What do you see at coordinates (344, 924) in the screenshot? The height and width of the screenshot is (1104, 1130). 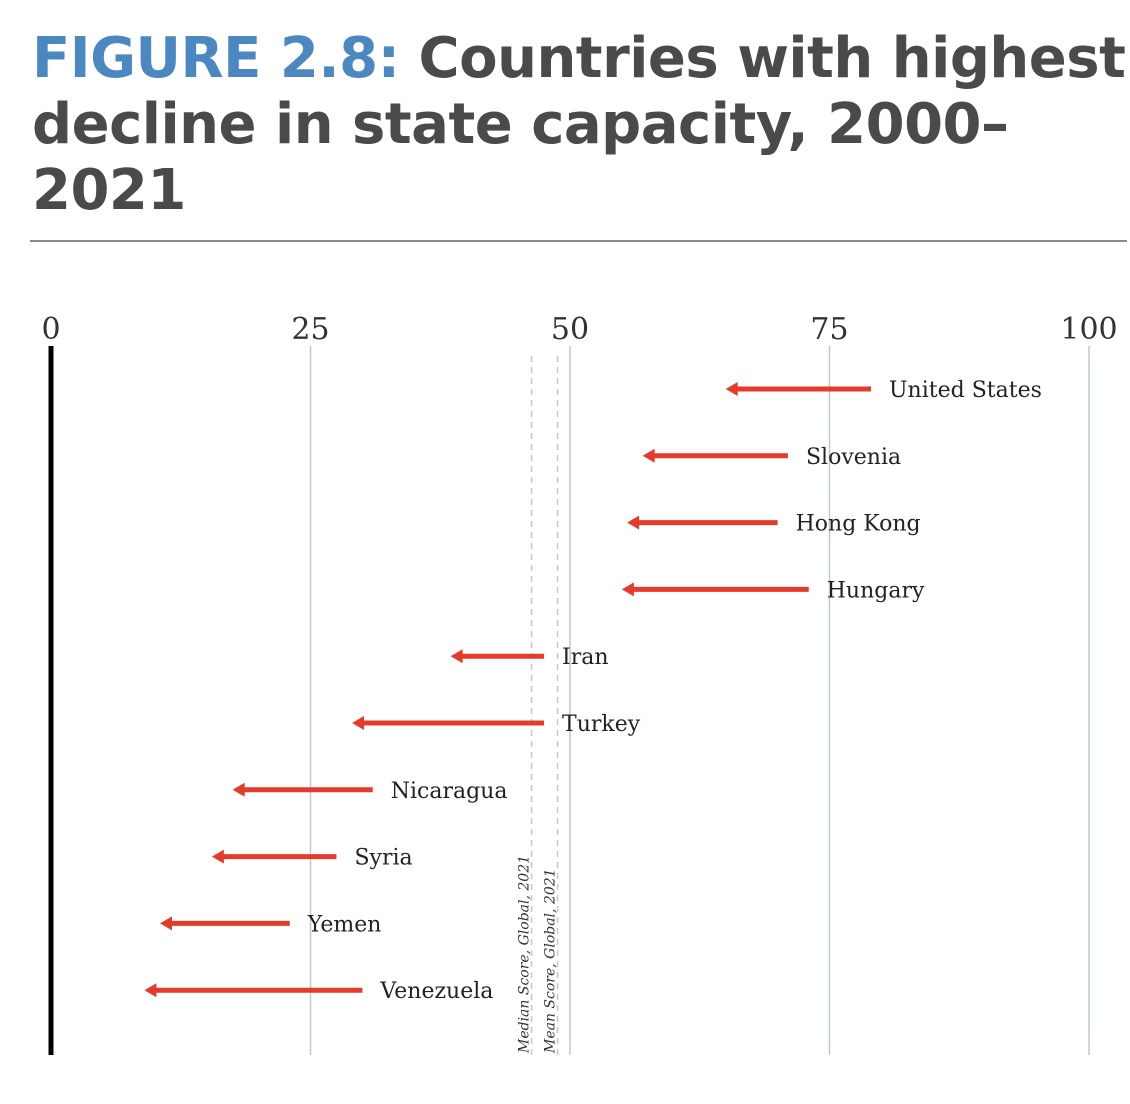 I see `country-label-yemen: Yemen` at bounding box center [344, 924].